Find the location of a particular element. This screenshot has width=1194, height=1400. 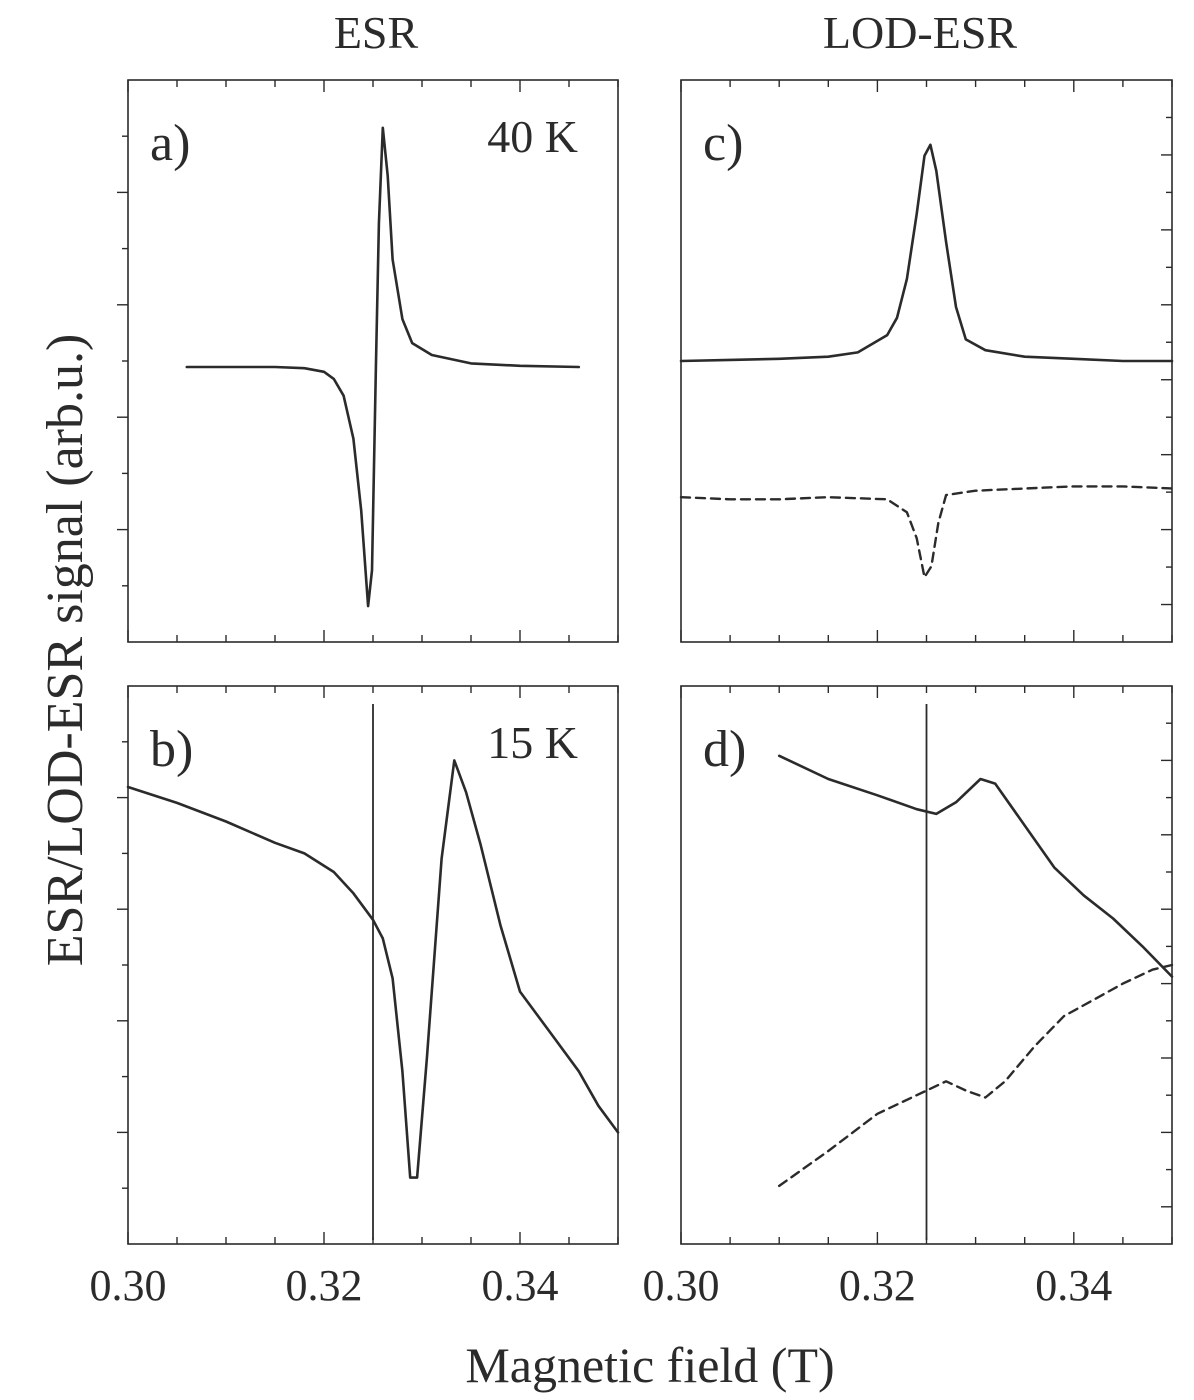

temperature-label: 15 K is located at coordinates (532, 742).